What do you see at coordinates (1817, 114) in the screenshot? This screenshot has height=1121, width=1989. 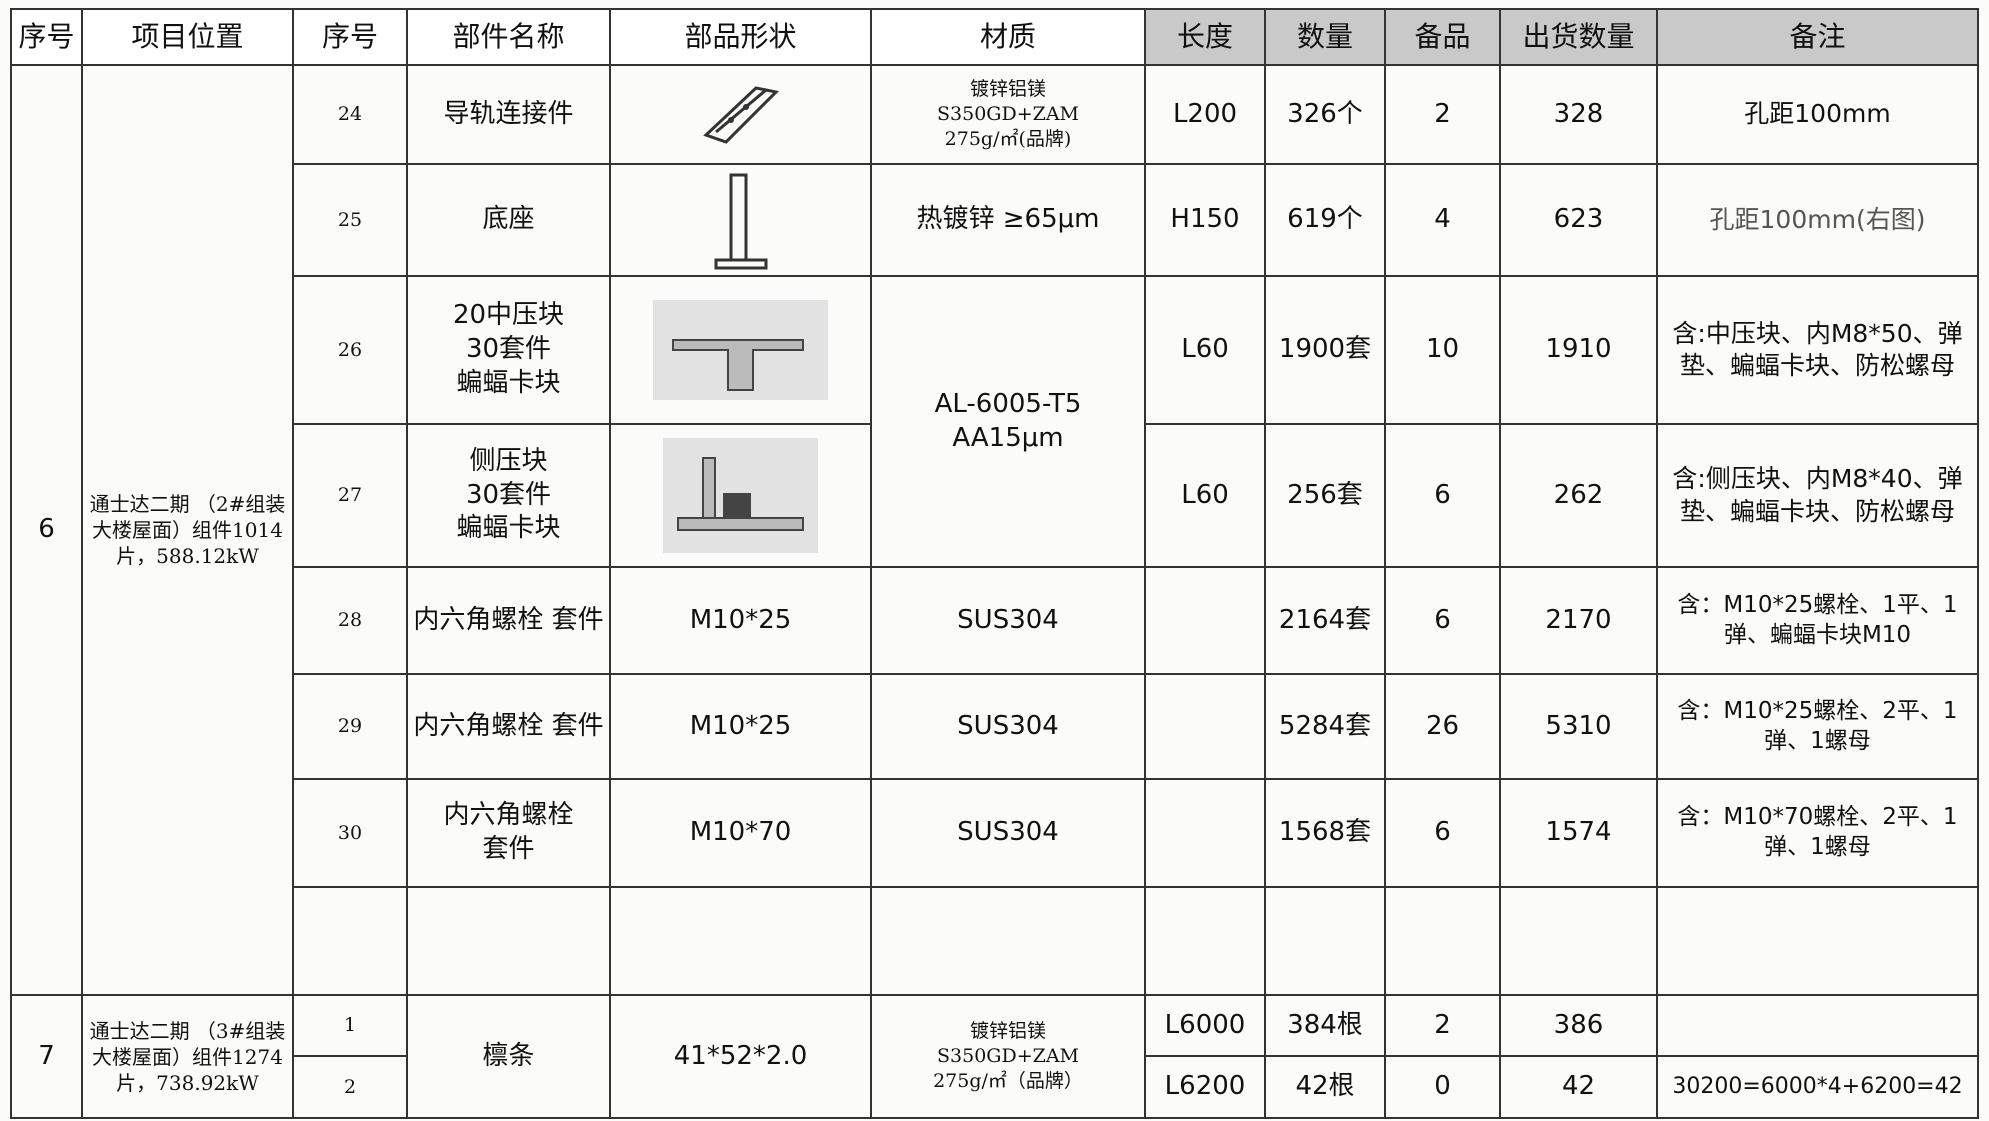 I see `note: 孔距100mm` at bounding box center [1817, 114].